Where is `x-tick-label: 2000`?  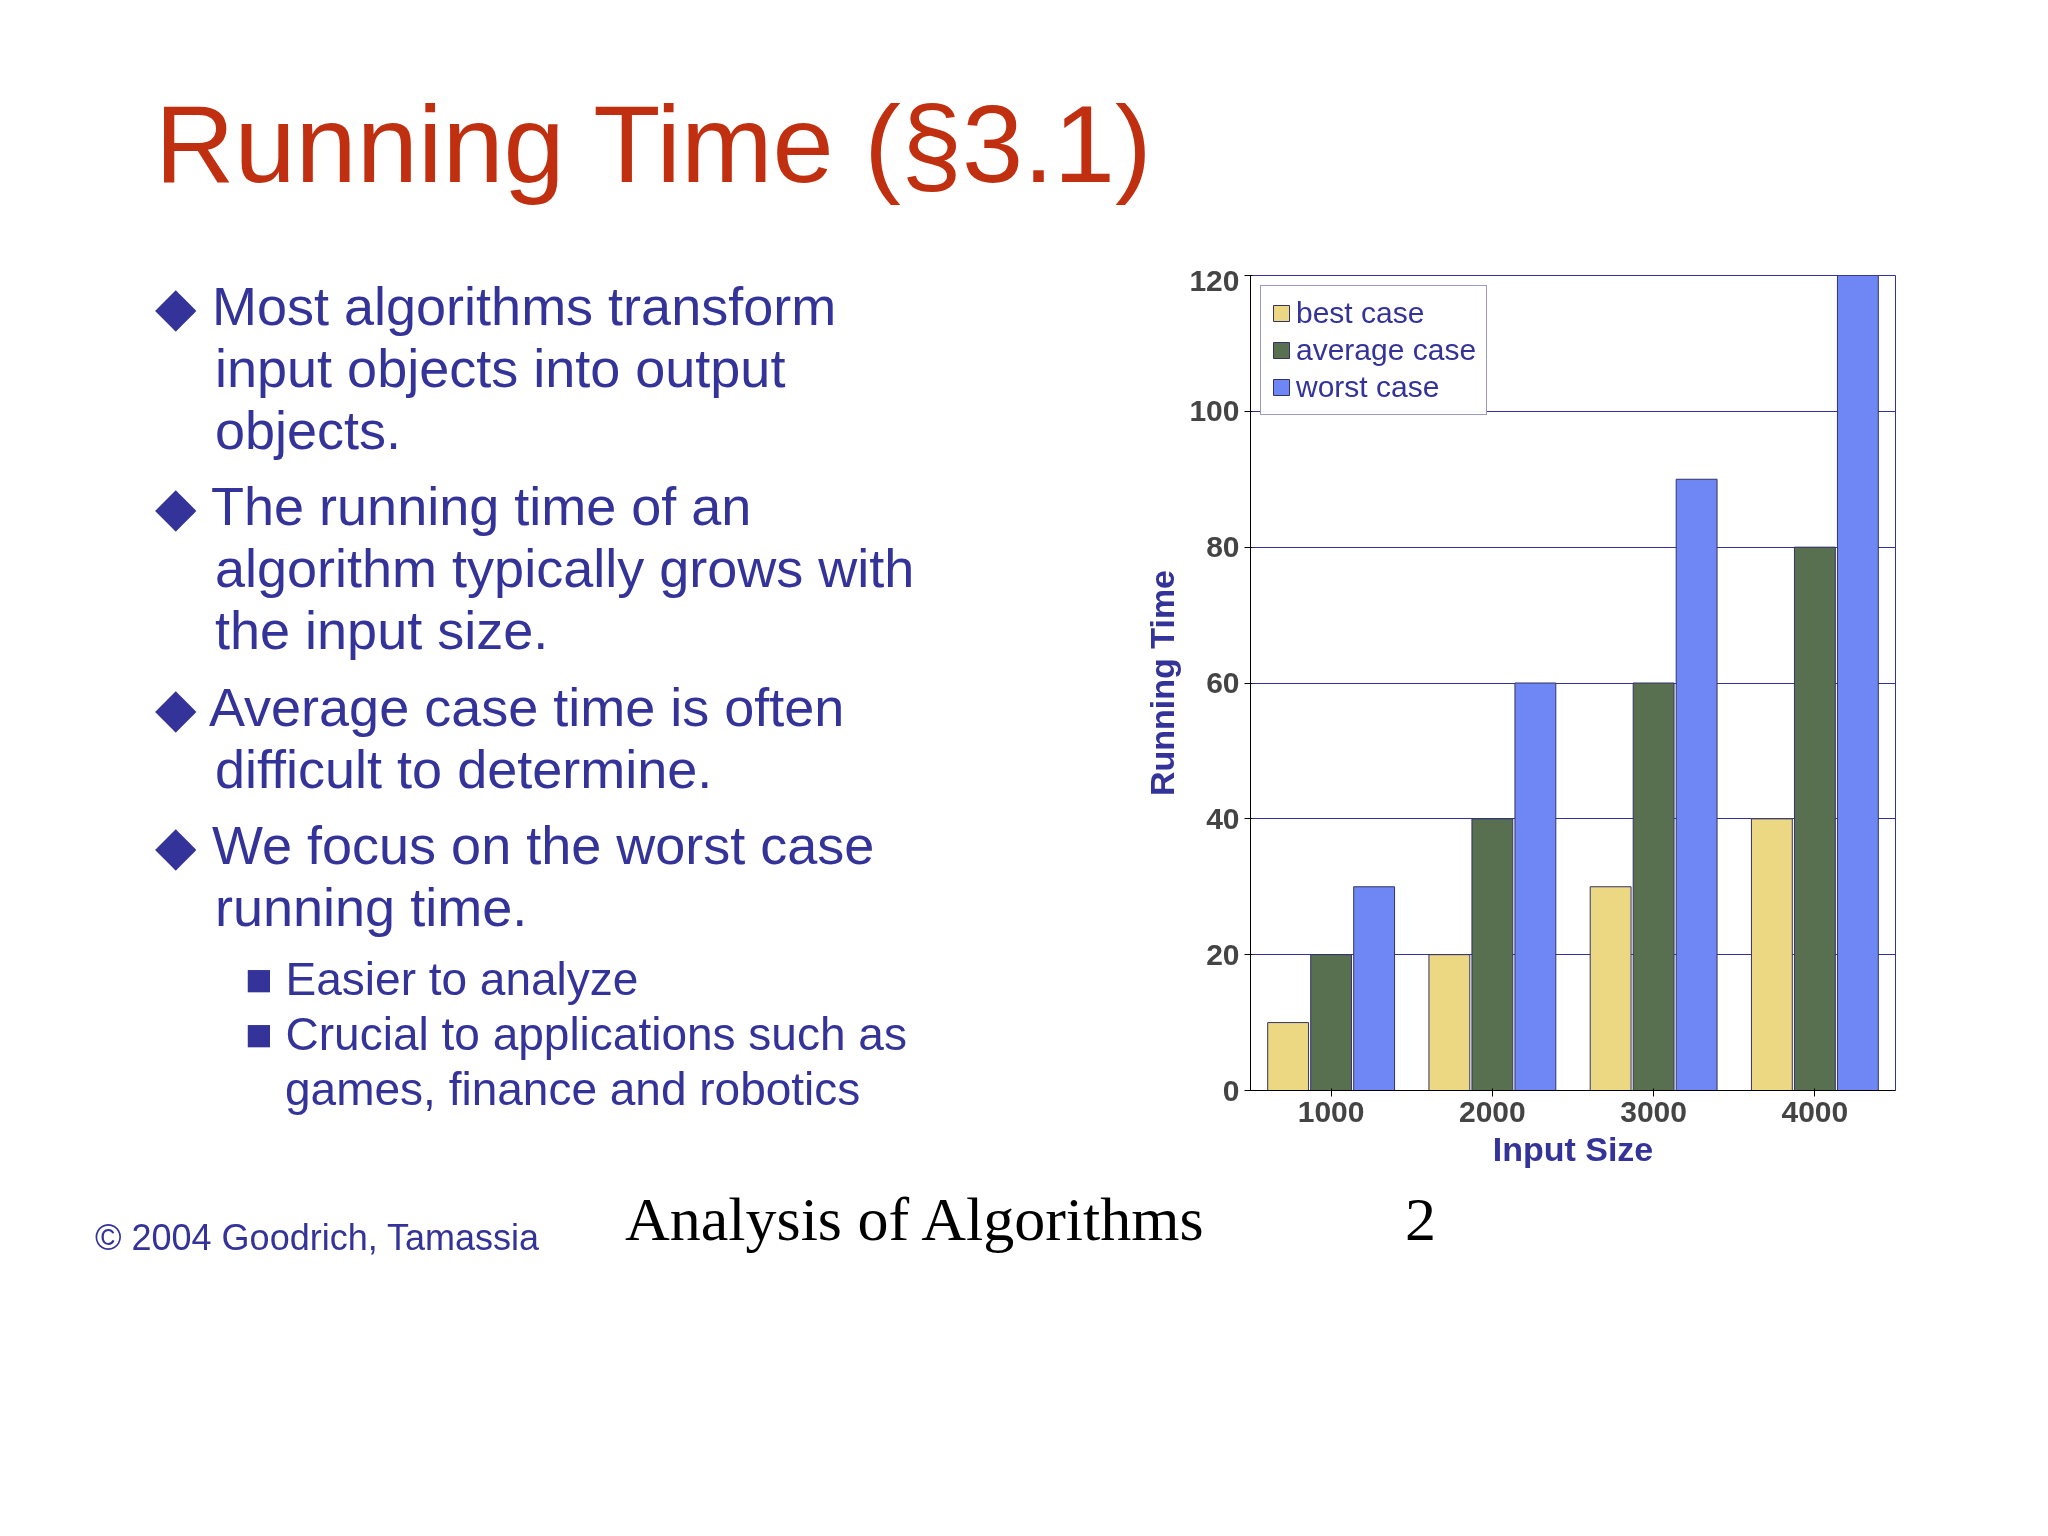
x-tick-label: 2000 is located at coordinates (1492, 1111).